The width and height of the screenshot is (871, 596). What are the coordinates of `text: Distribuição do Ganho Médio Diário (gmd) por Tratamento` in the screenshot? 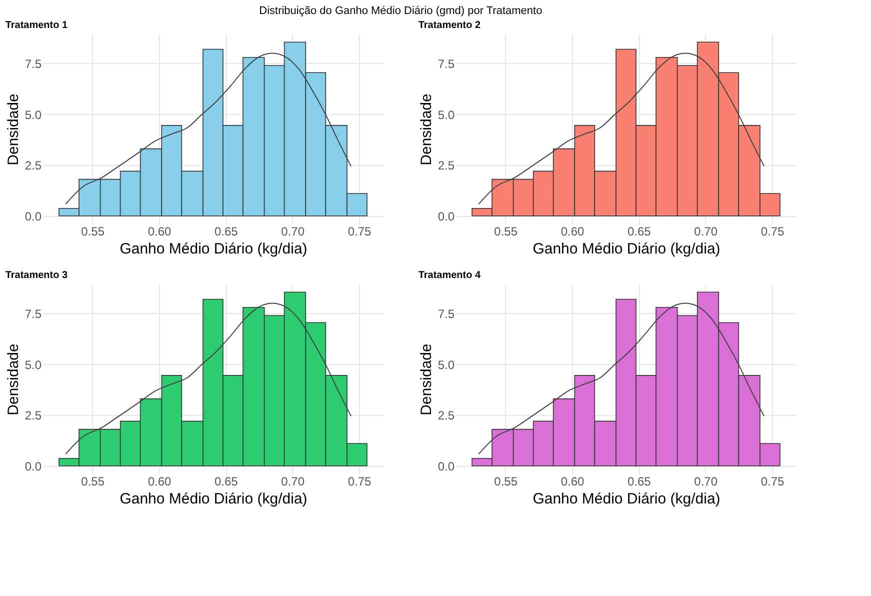 It's located at (400, 11).